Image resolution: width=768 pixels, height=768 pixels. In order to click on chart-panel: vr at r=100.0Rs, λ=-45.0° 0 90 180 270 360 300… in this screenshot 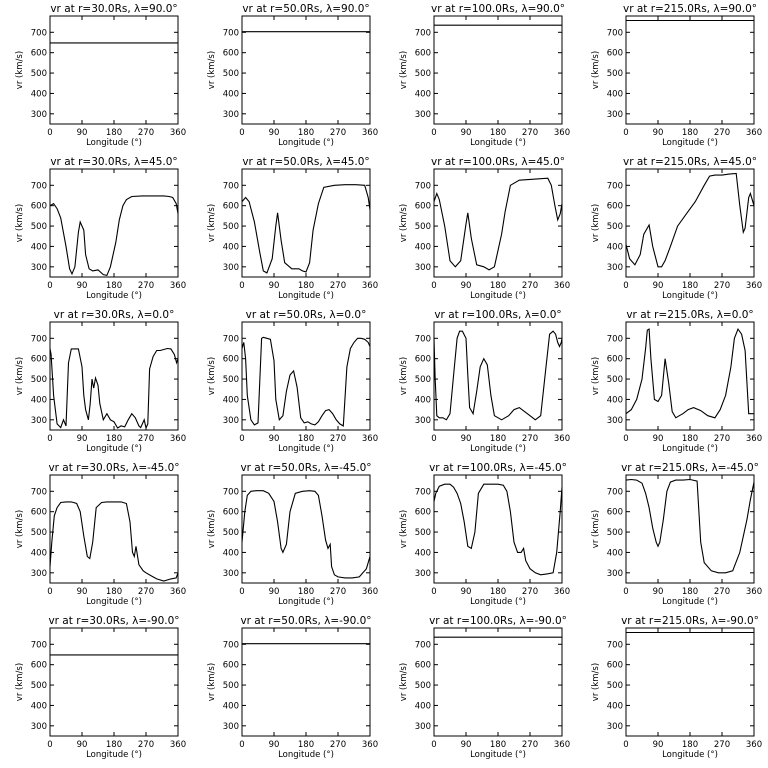, I will do `click(484, 534)`.